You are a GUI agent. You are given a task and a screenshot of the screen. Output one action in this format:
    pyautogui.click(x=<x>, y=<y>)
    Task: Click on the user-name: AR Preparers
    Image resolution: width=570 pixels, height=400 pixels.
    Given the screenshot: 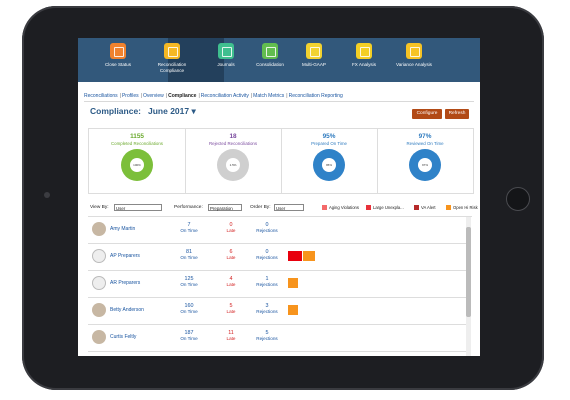 What is the action you would take?
    pyautogui.click(x=125, y=283)
    